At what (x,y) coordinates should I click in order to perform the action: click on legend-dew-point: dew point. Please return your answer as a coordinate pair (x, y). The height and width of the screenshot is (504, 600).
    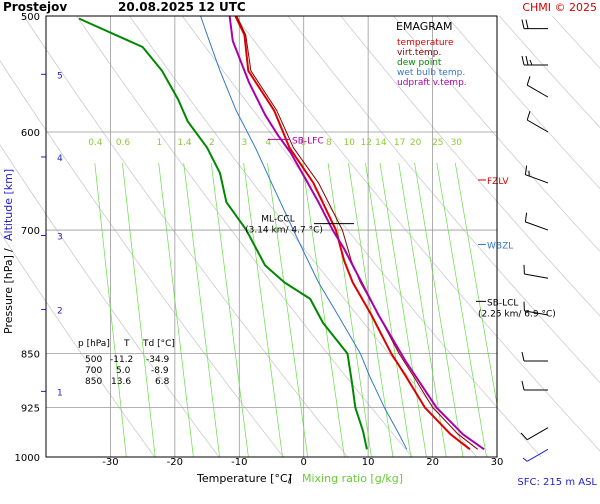
    Looking at the image, I should click on (419, 63).